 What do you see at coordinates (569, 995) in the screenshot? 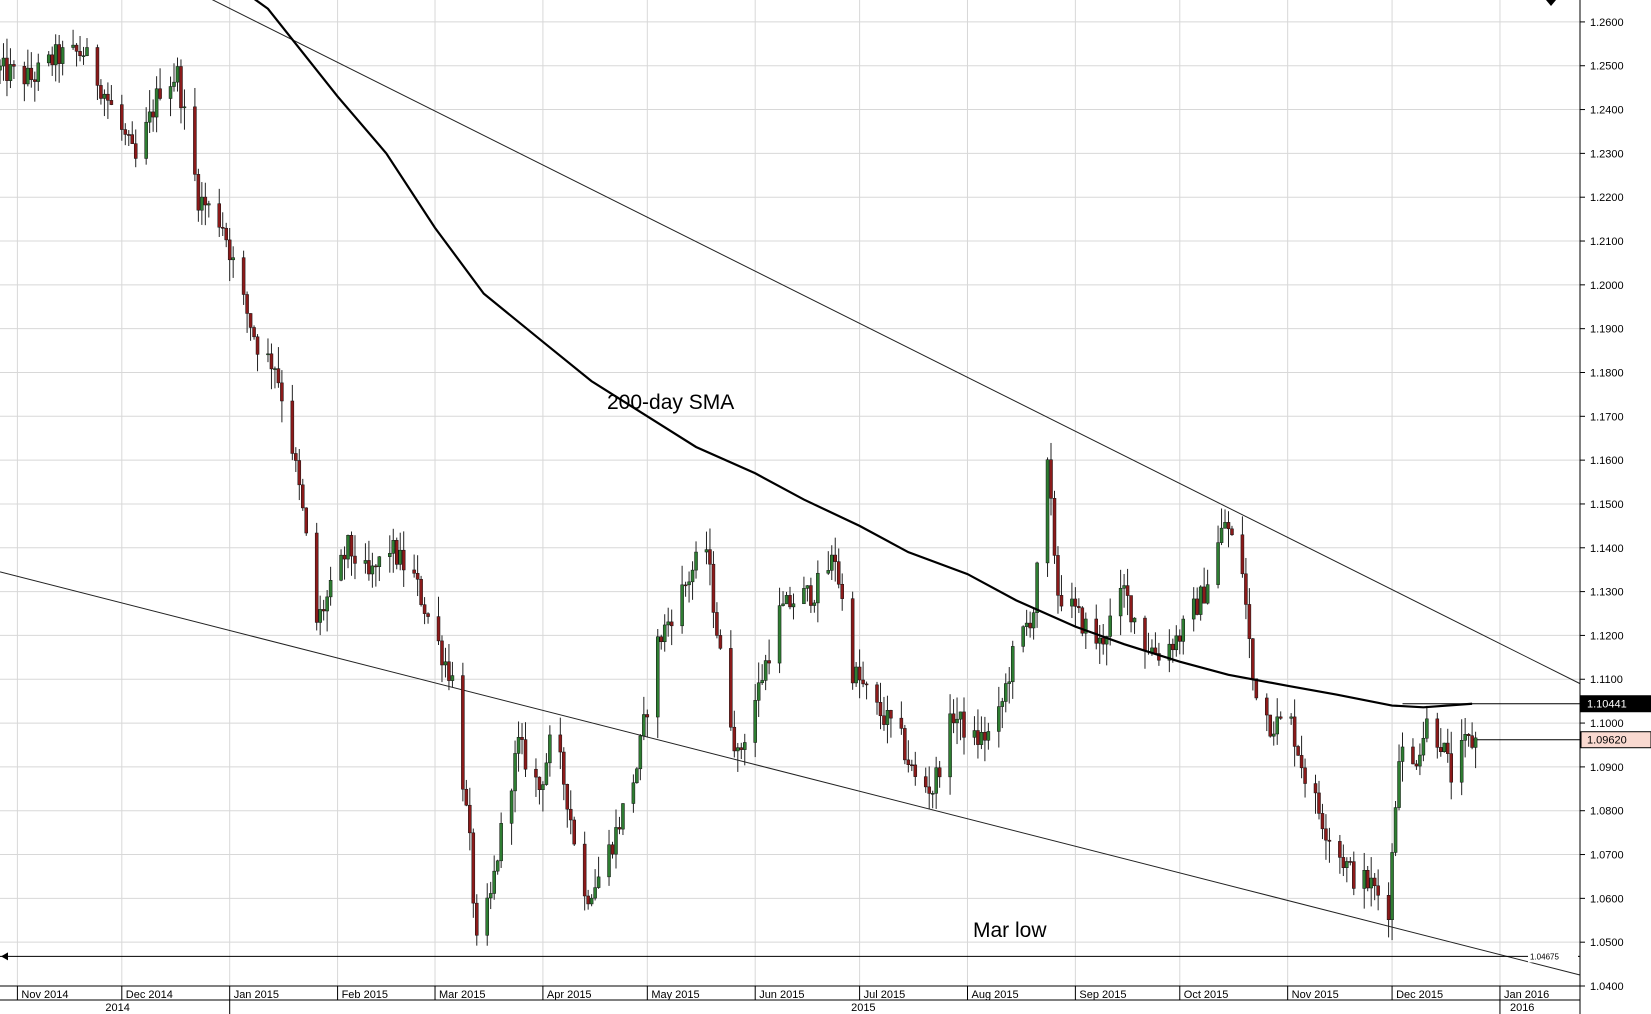
I see `x-month-label: Apr 2015` at bounding box center [569, 995].